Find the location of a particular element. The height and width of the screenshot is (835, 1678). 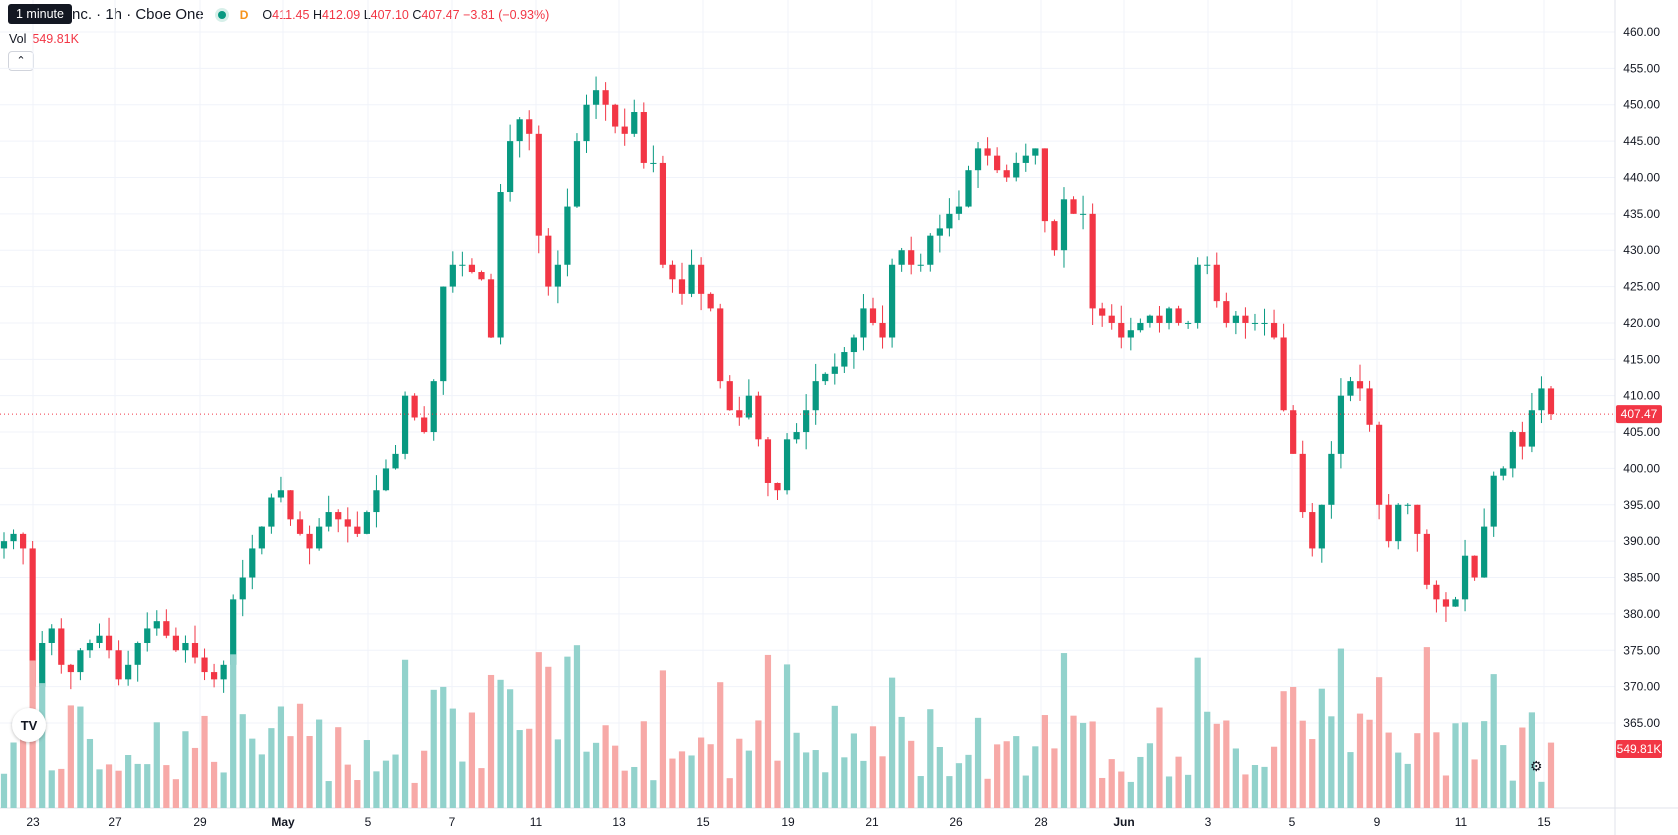

symbol-title: nc. · 1h · Cboe One is located at coordinates (138, 14).